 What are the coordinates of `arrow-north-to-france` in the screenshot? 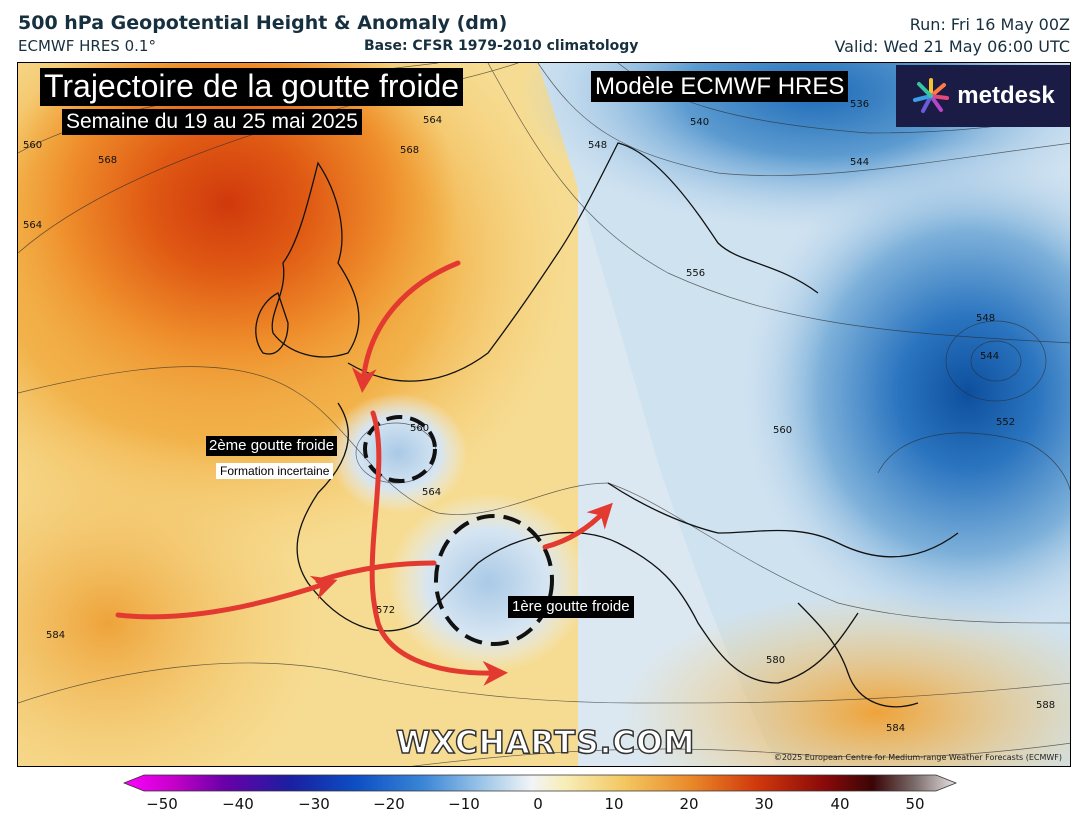 It's located at (406, 326).